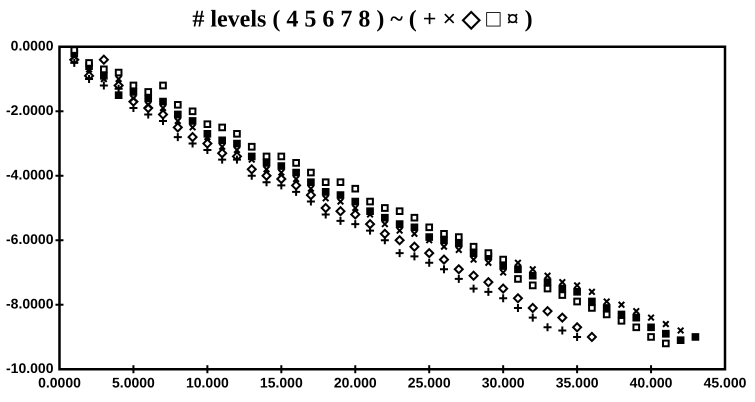 The height and width of the screenshot is (402, 755). What do you see at coordinates (429, 382) in the screenshot?
I see `x-tick-label: 25.000` at bounding box center [429, 382].